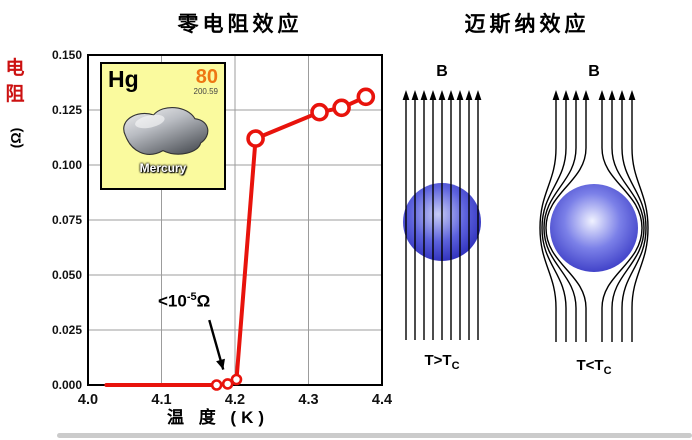 The width and height of the screenshot is (692, 440). Describe the element at coordinates (442, 215) in the screenshot. I see `meissner-diagram-normal-state` at that location.